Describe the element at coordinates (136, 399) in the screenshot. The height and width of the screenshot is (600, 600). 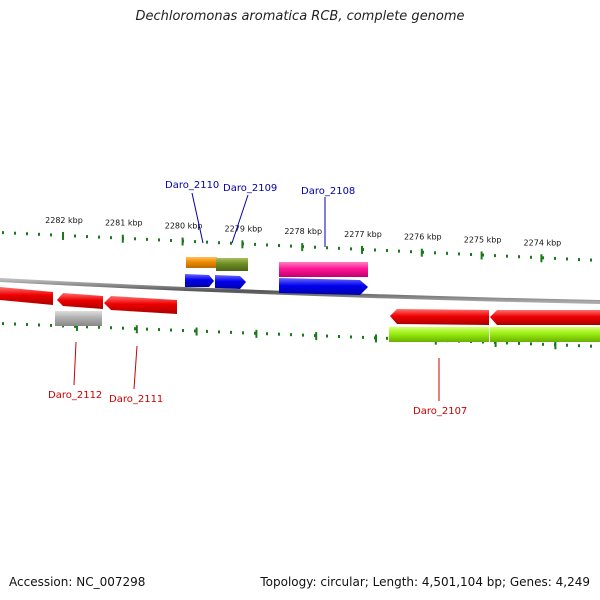
I see `gene-label-daro-2111: Daro_2111` at that location.